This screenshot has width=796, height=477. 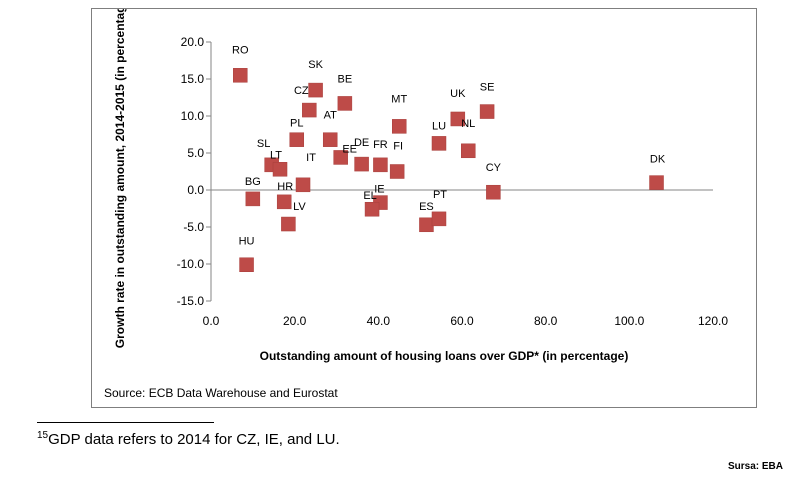 I want to click on point-label-ie: IE, so click(x=379, y=190).